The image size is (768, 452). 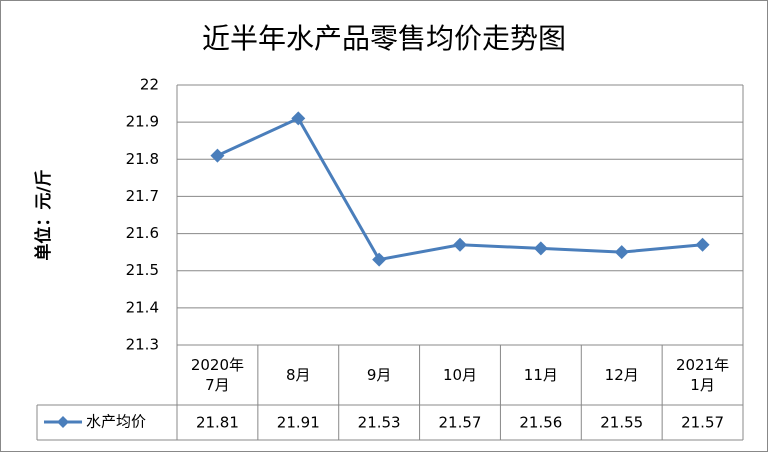 I want to click on y-tick-label: 21.3, so click(x=142, y=345).